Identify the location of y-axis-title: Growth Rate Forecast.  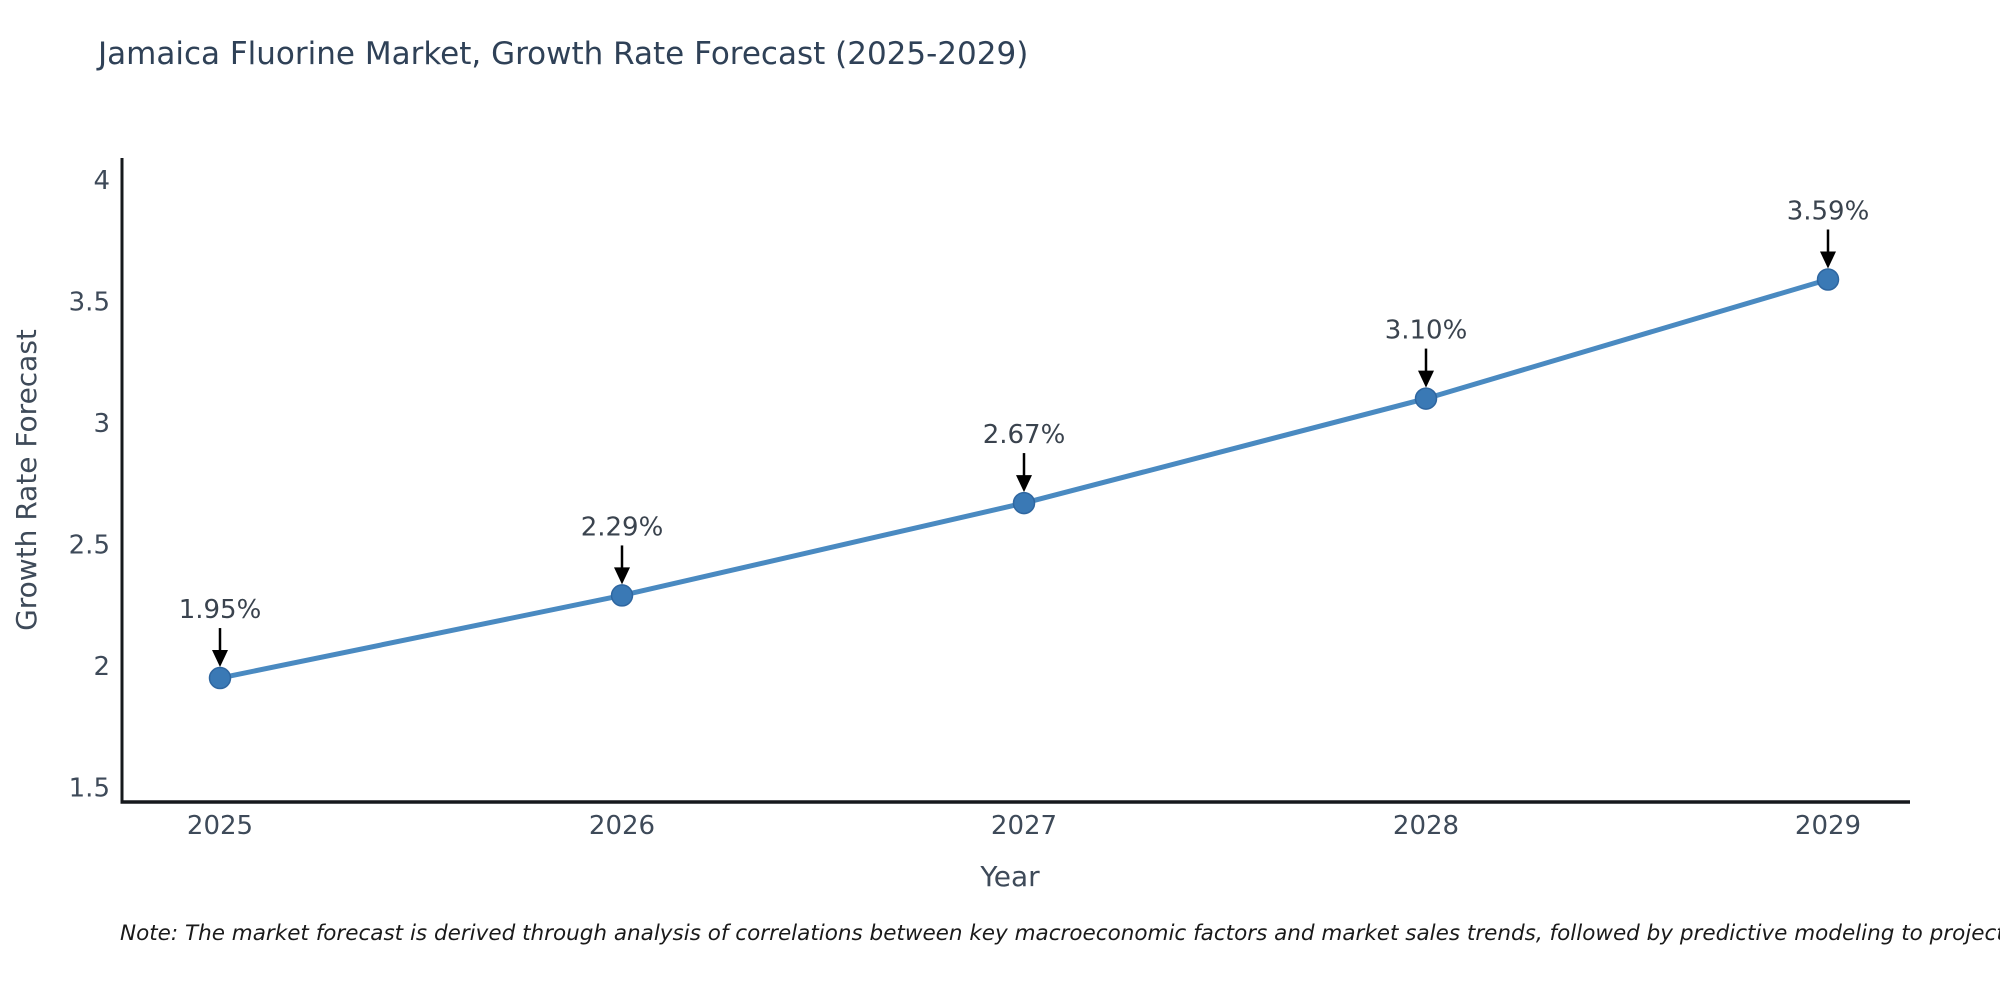
(26, 480).